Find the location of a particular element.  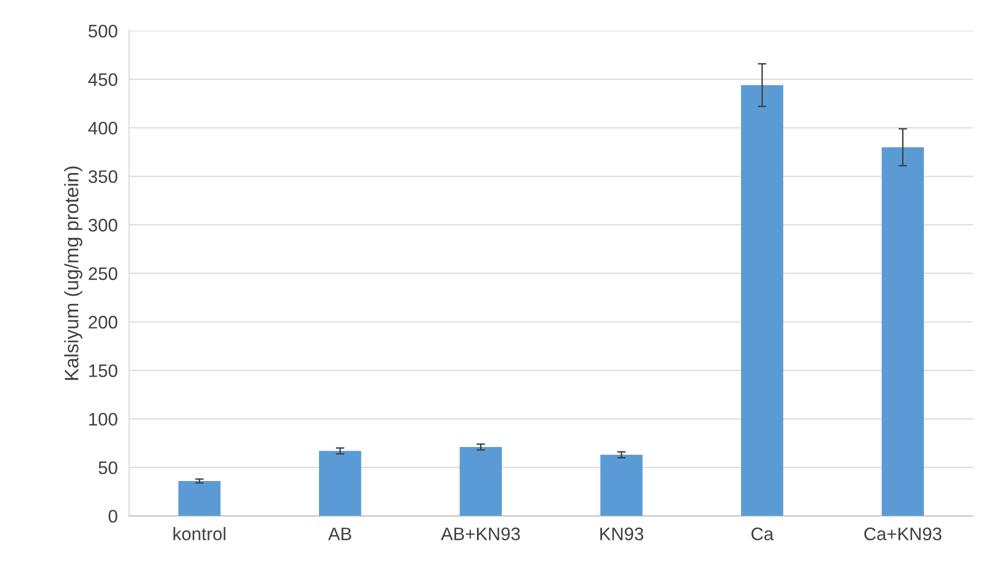

y-tick-label: 500 is located at coordinates (103, 31).